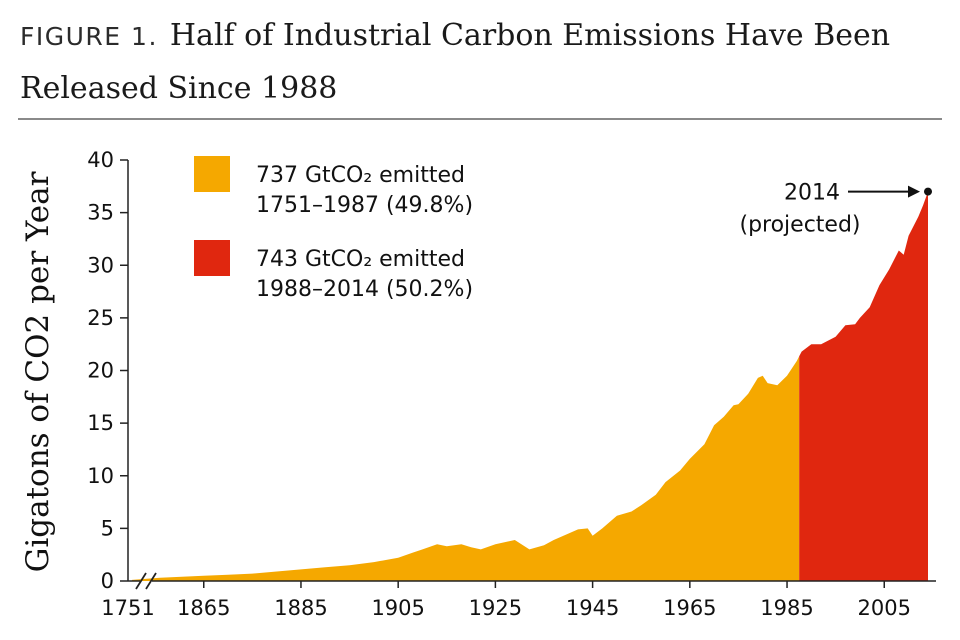 Image resolution: width=960 pixels, height=640 pixels. What do you see at coordinates (928, 191) in the screenshot?
I see `annotation-dot` at bounding box center [928, 191].